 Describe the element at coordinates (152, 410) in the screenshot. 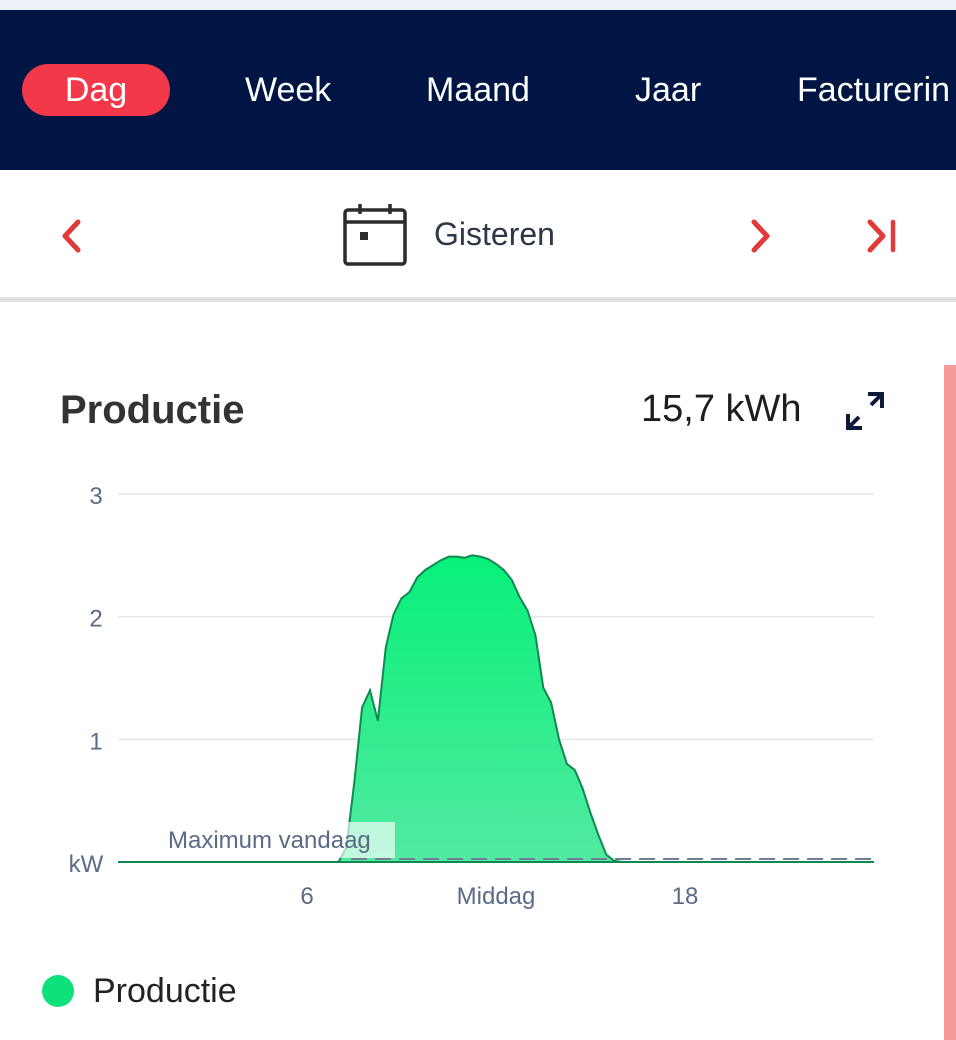

I see `card-title: Productie` at that location.